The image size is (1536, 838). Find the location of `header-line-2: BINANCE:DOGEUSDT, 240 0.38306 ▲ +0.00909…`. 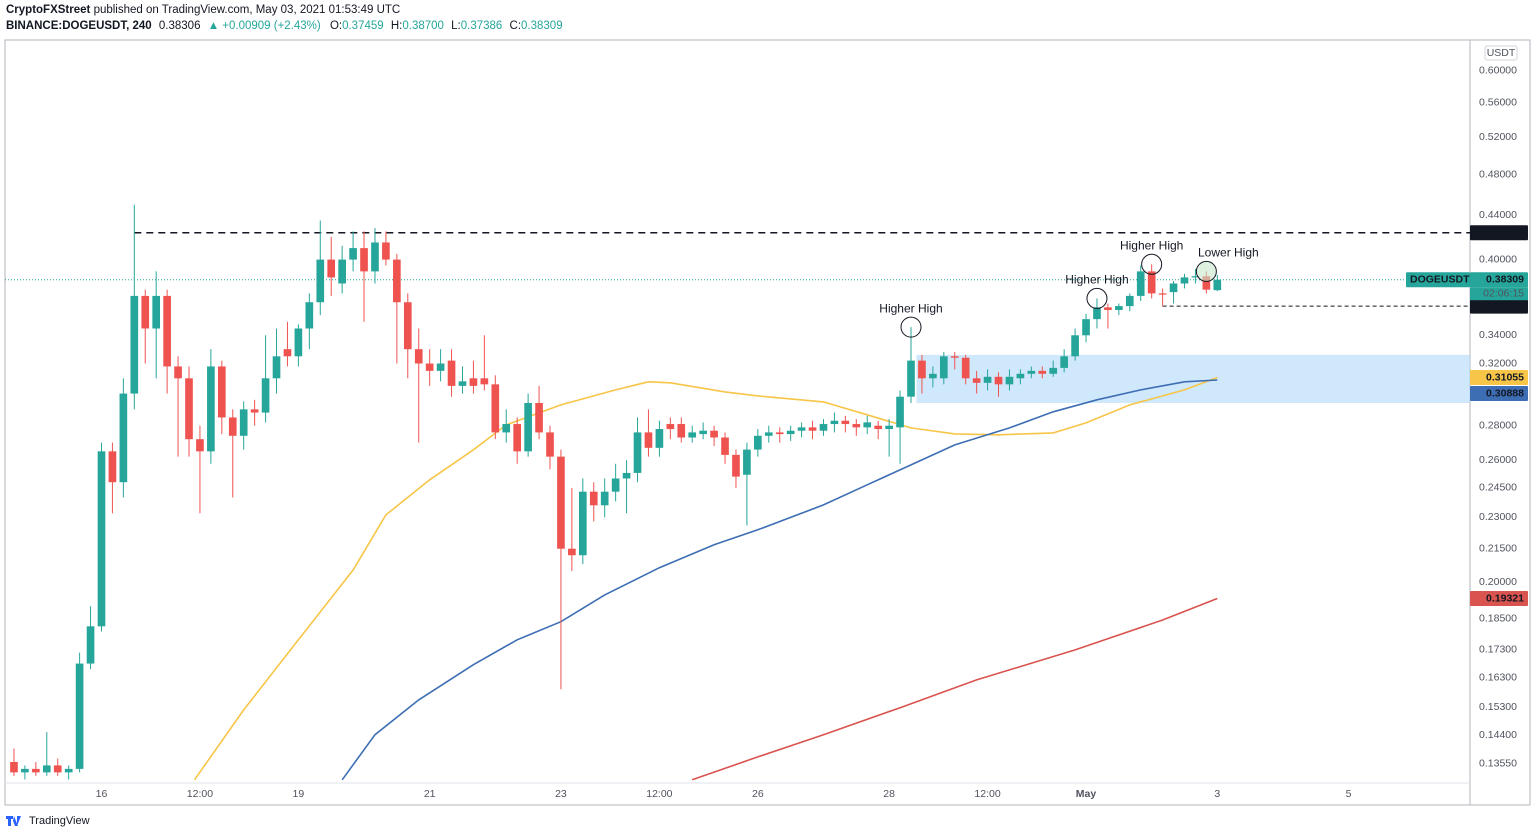

header-line-2: BINANCE:DOGEUSDT, 240 0.38306 ▲ +0.00909… is located at coordinates (284, 26).